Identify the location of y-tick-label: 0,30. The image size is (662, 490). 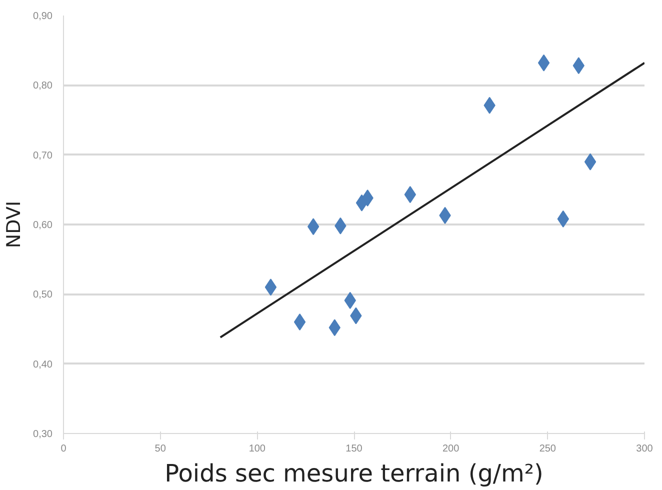
(43, 434).